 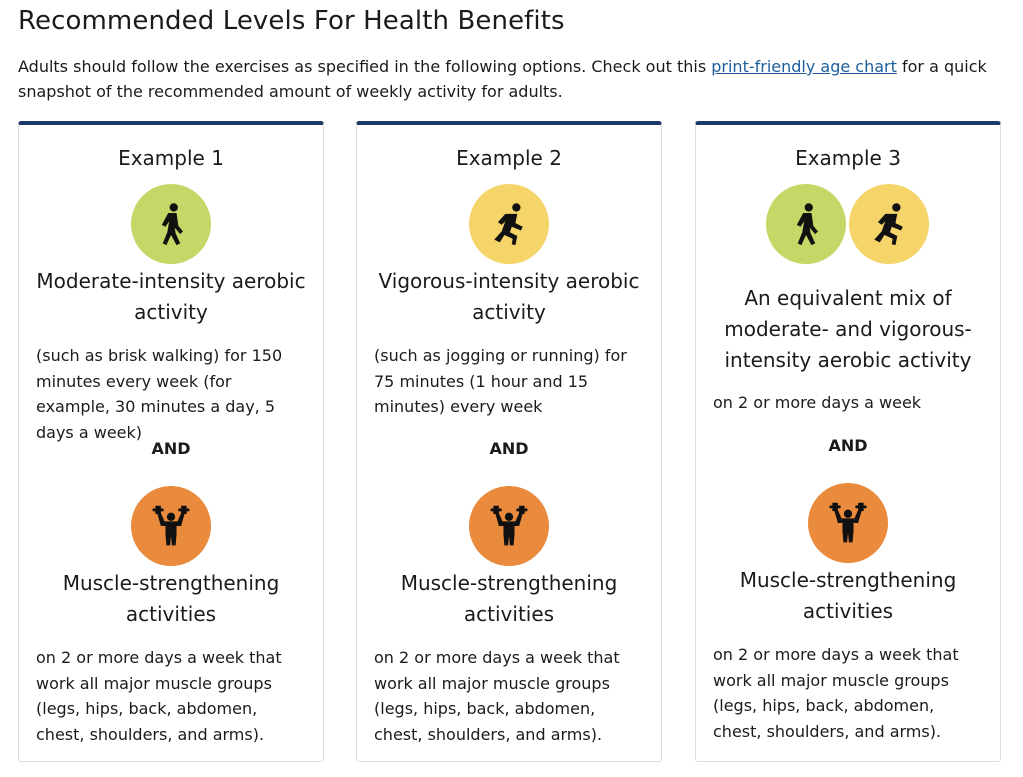 I want to click on aerobic-activity-description: on 2 or more days a week, so click(x=817, y=402).